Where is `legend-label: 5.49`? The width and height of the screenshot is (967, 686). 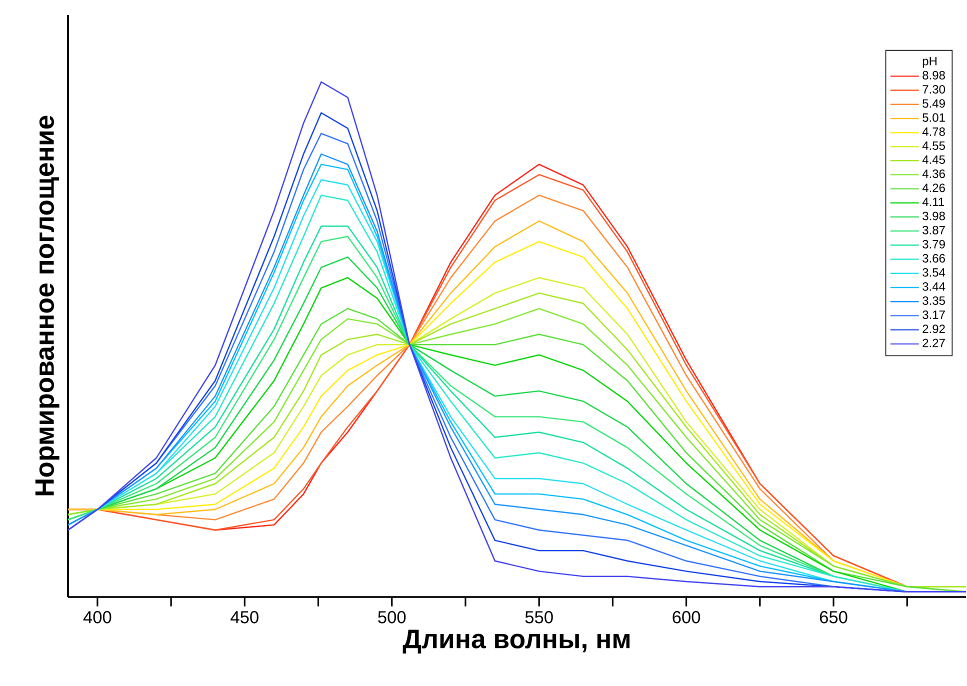
legend-label: 5.49 is located at coordinates (933, 103).